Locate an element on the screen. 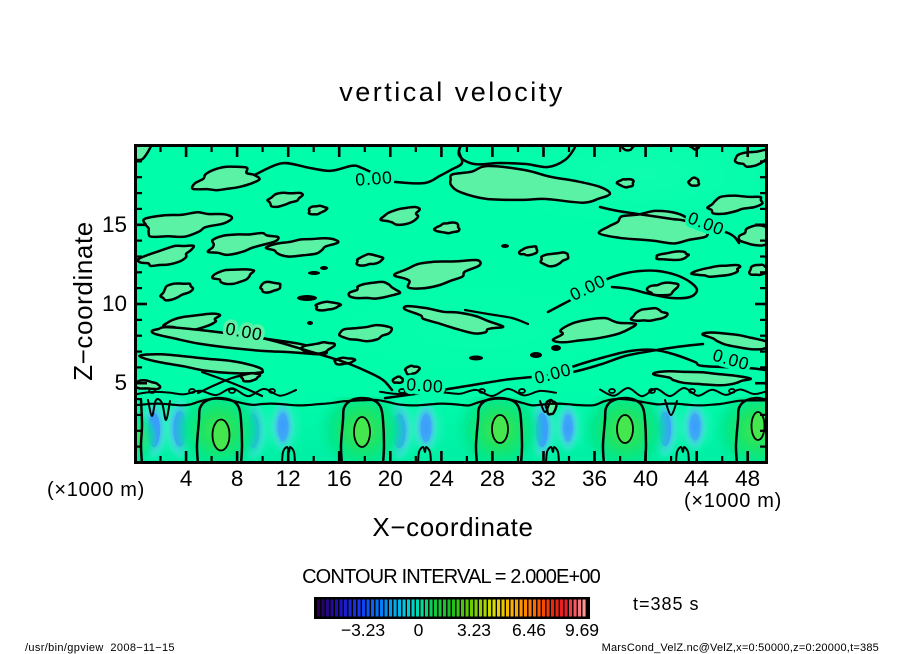  svg-text: 24 is located at coordinates (441, 478).